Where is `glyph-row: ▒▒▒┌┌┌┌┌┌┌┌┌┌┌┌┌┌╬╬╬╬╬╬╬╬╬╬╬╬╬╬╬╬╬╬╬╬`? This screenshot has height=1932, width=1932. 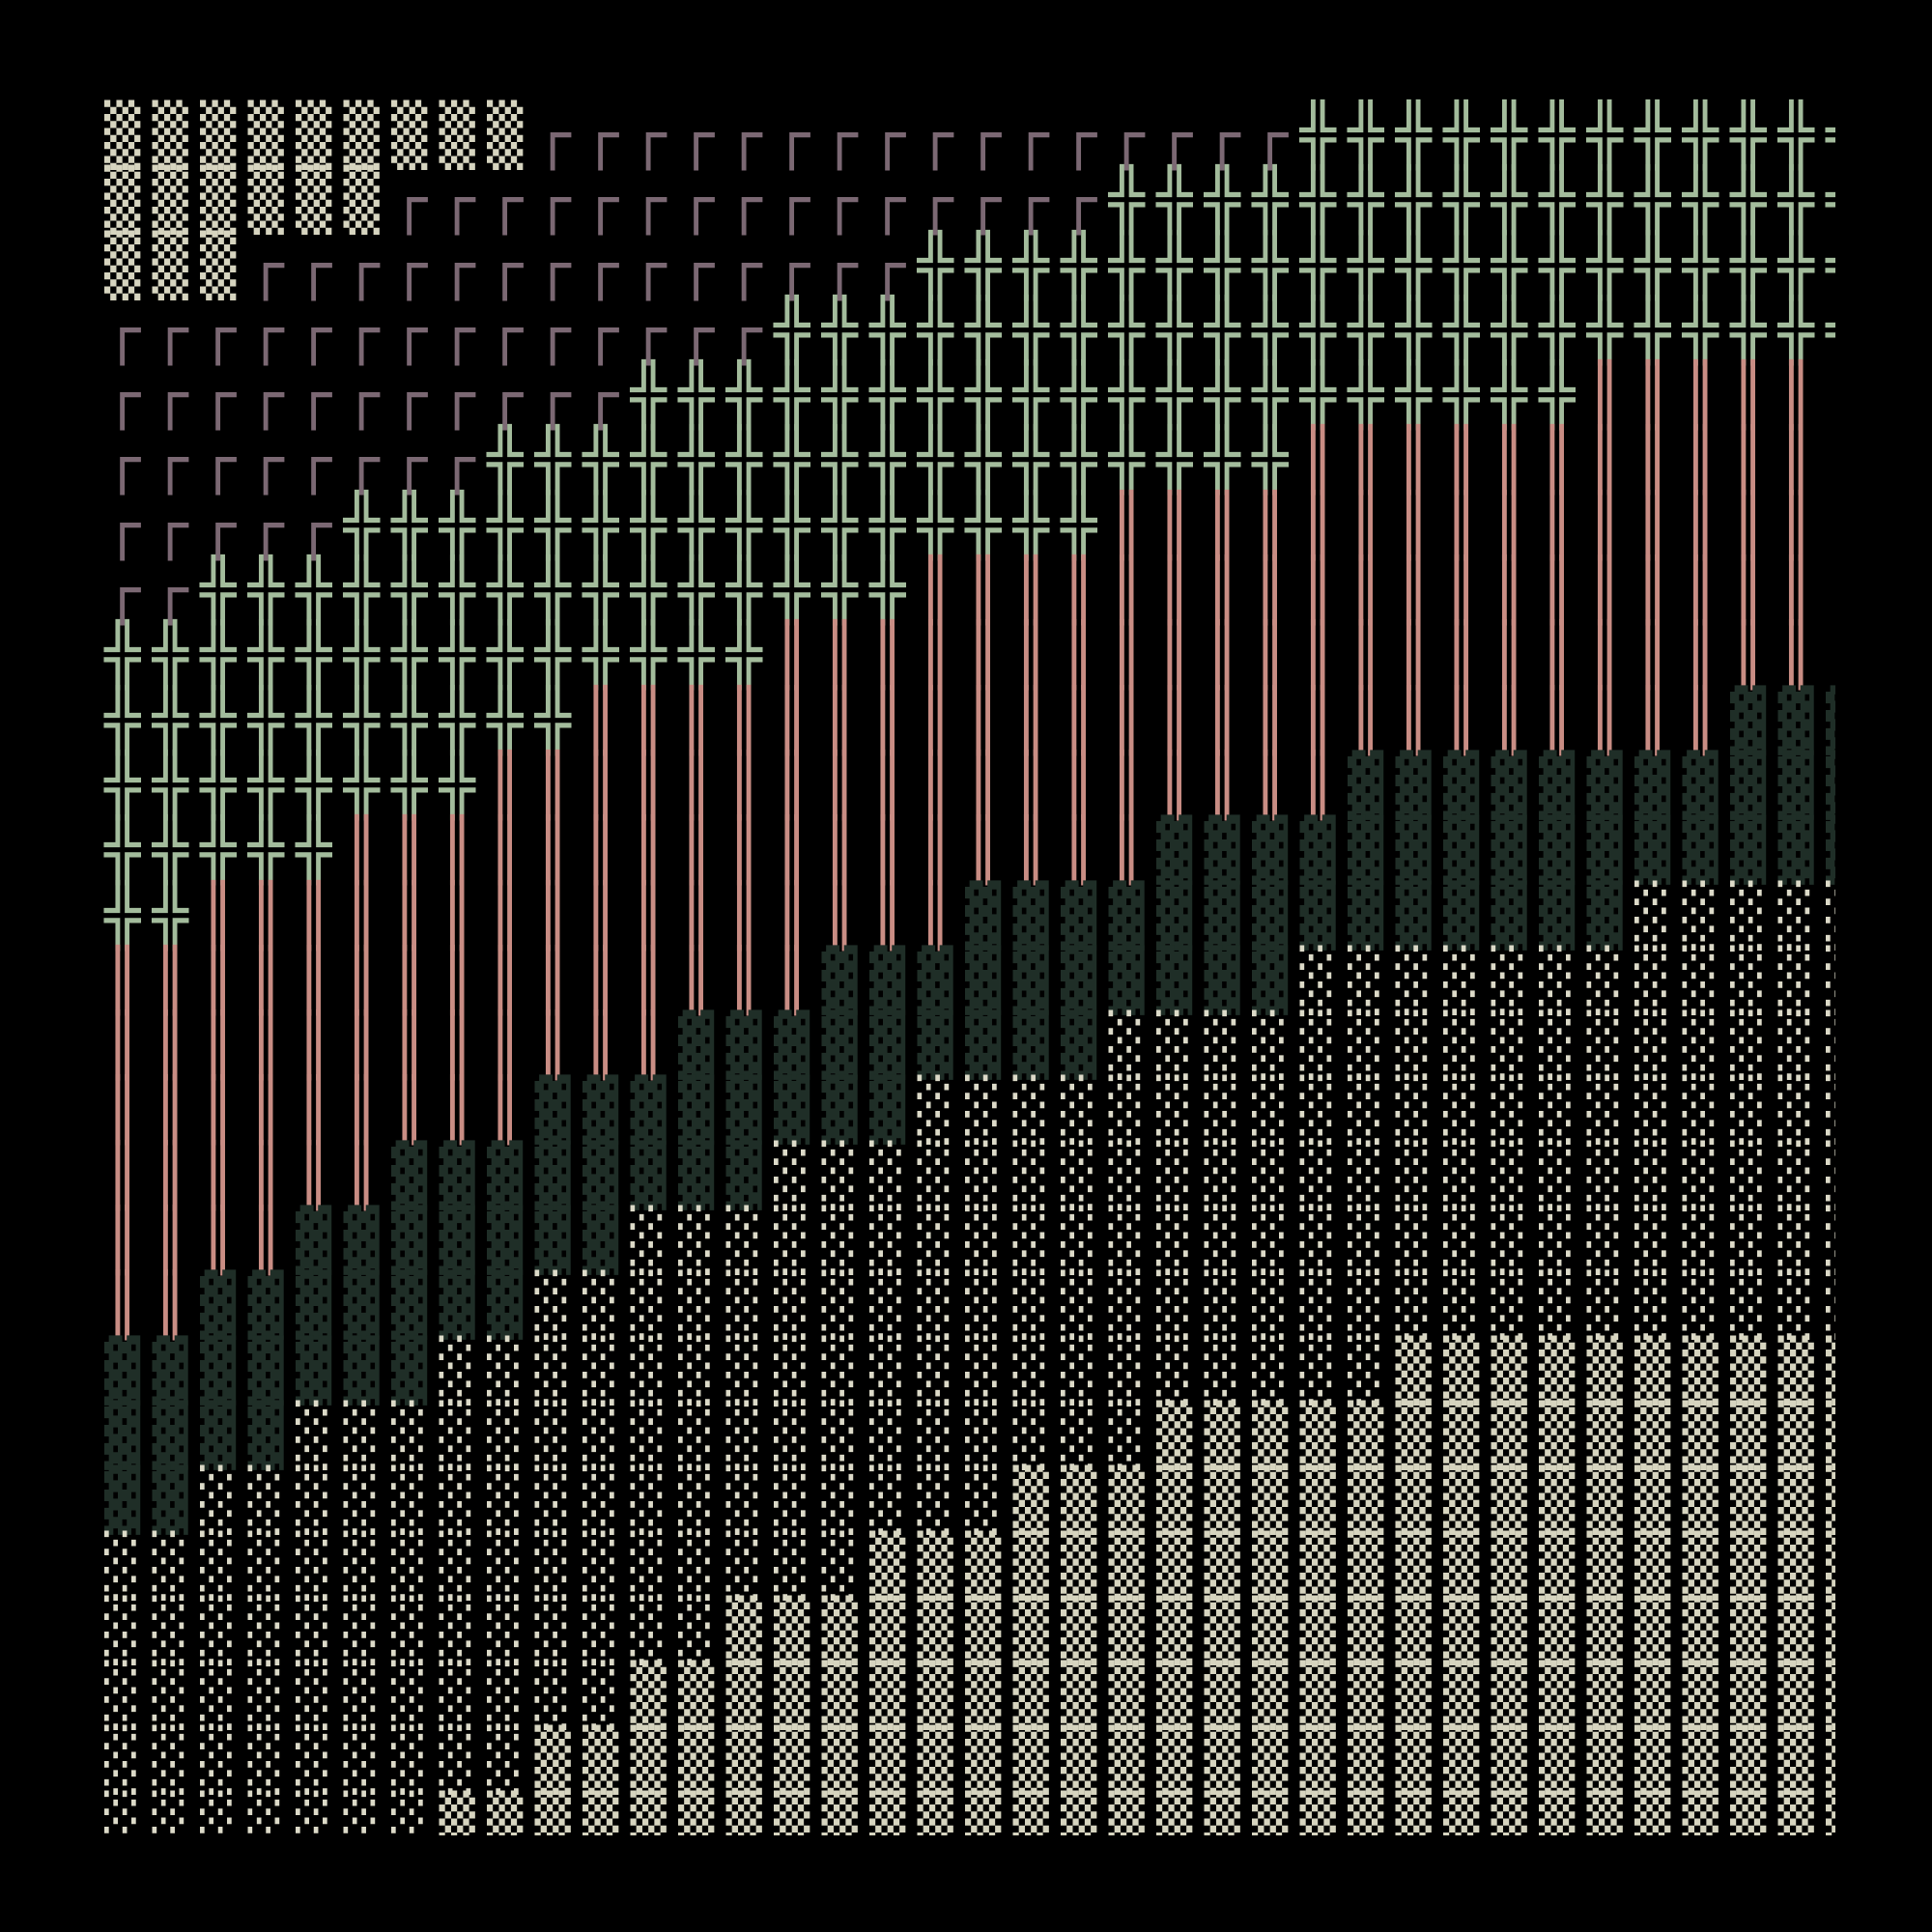 glyph-row: ▒▒▒┌┌┌┌┌┌┌┌┌┌┌┌┌┌╬╬╬╬╬╬╬╬╬╬╬╬╬╬╬╬╬╬╬╬ is located at coordinates (969, 264).